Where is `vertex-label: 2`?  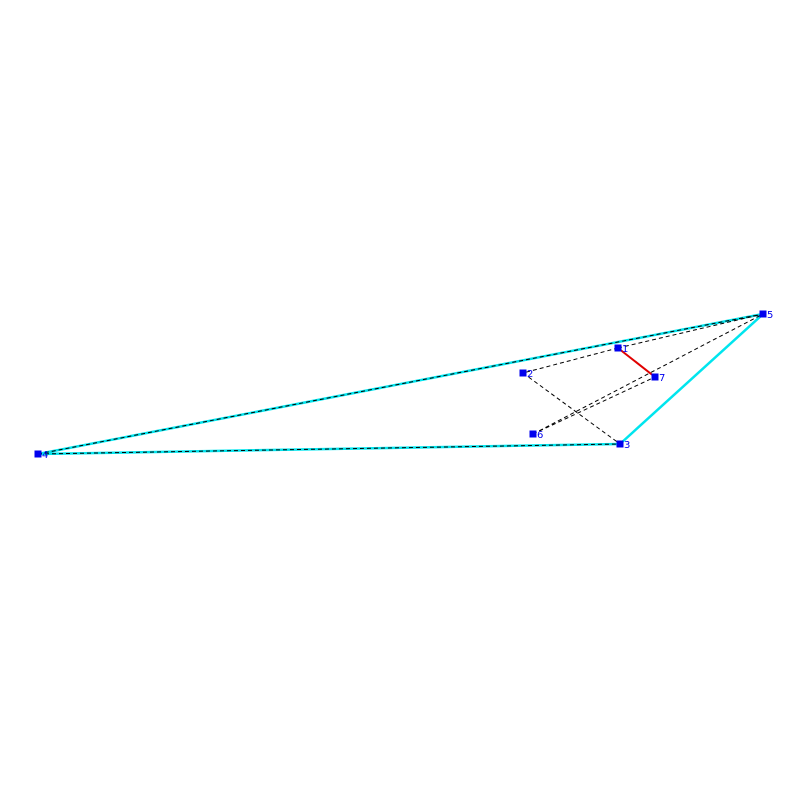
vertex-label: 2 is located at coordinates (530, 374).